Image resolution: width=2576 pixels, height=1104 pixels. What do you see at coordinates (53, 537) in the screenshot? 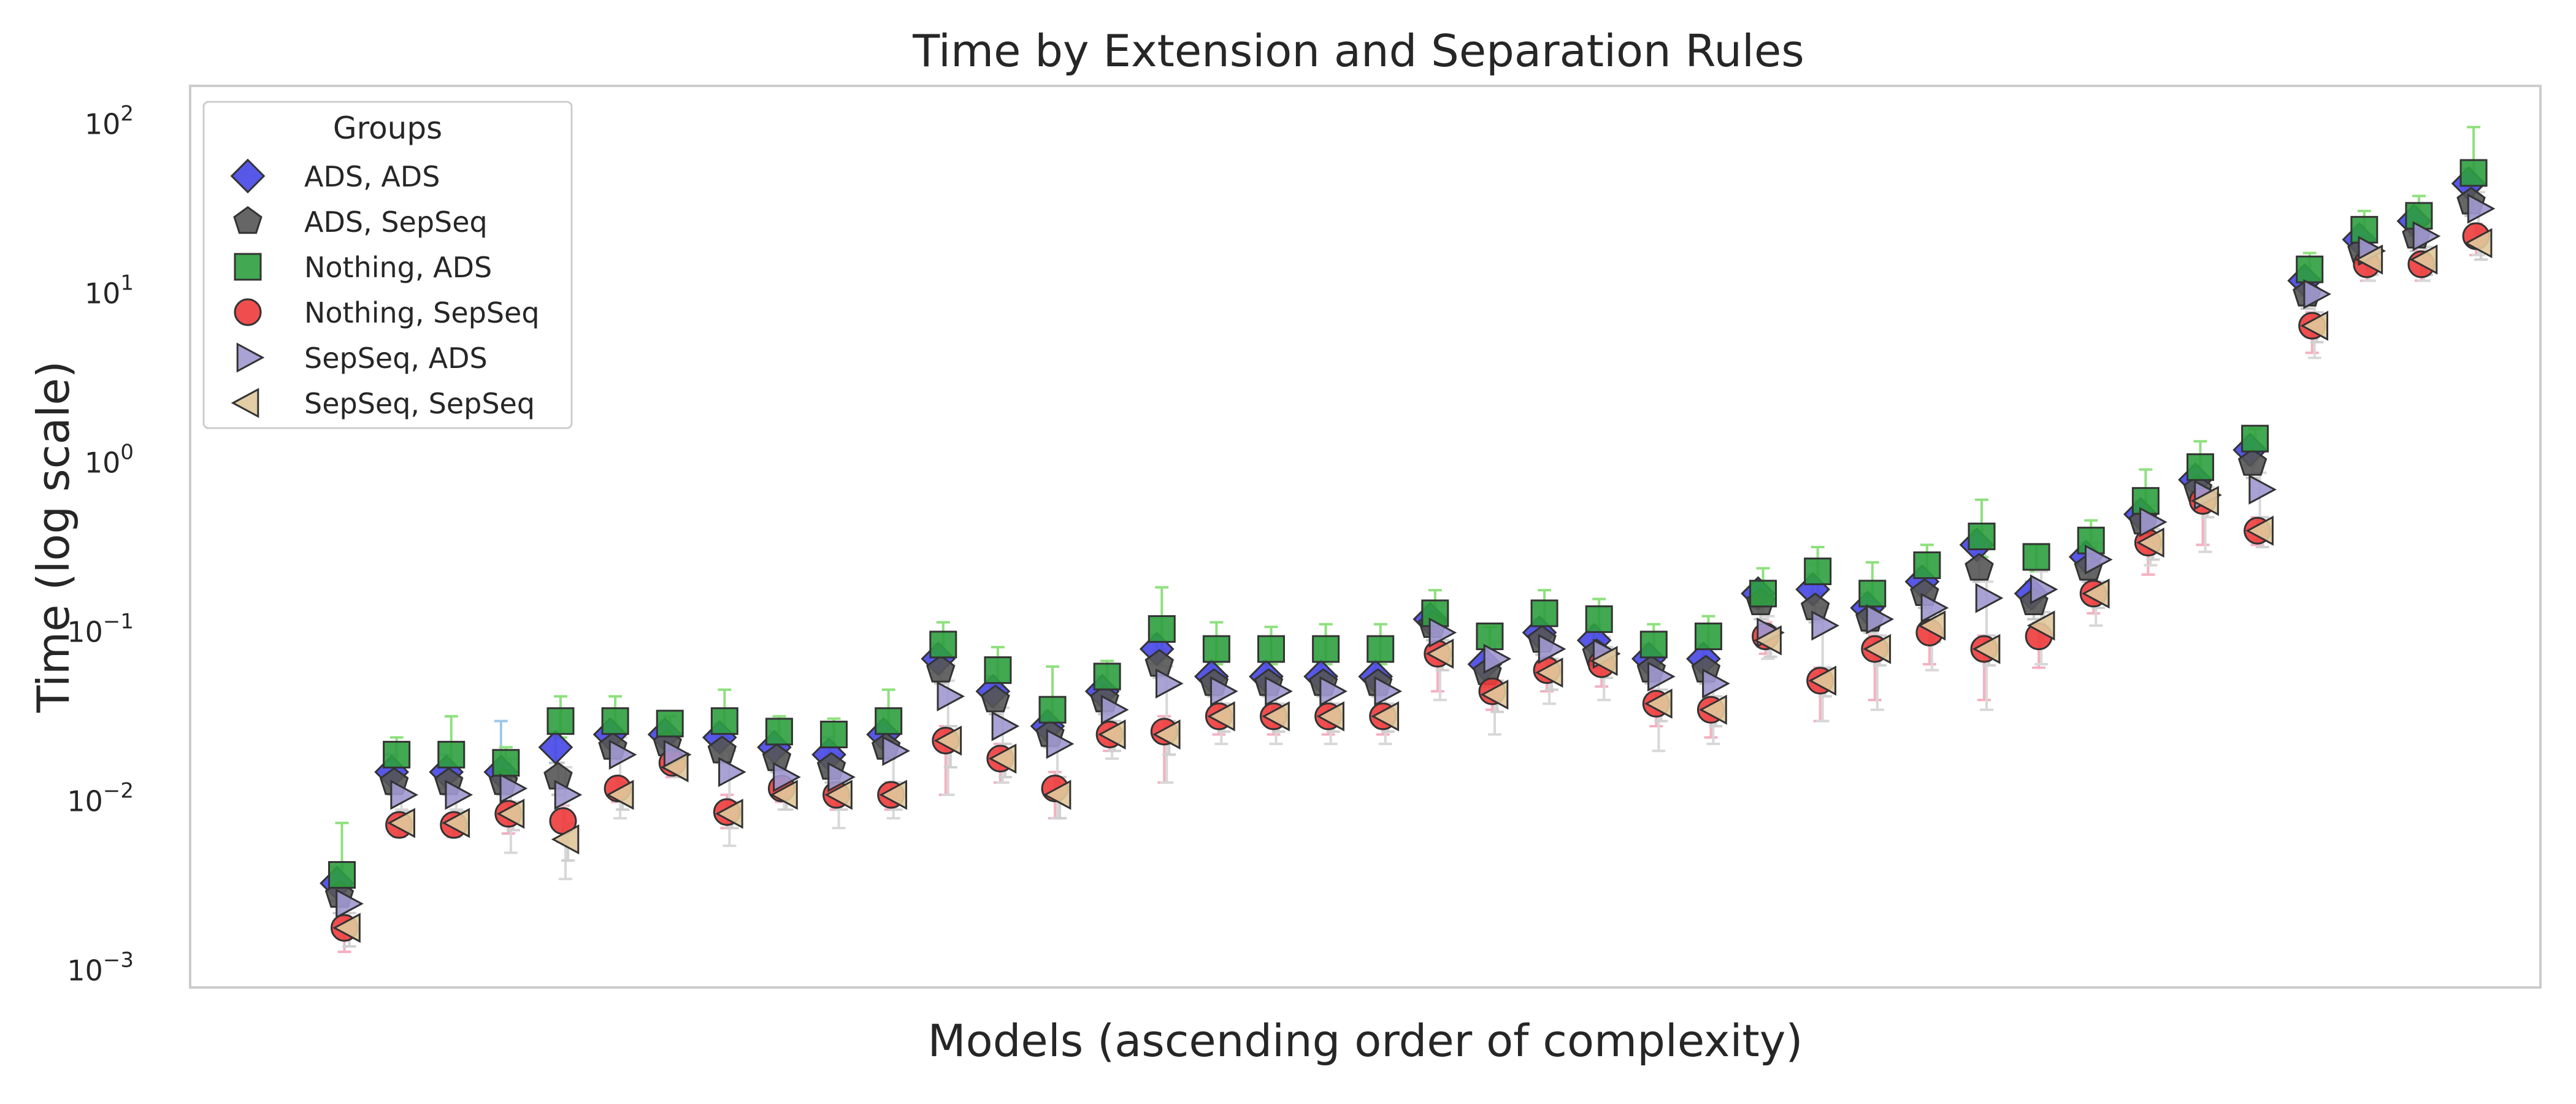
I see `y-axis-label: Time (log scale)` at bounding box center [53, 537].